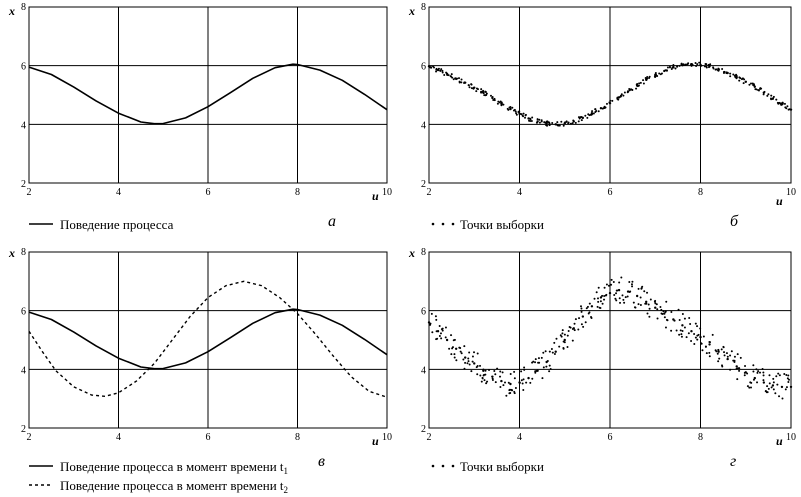 This screenshot has width=801, height=497. I want to click on x-tick-label: 6, so click(610, 192).